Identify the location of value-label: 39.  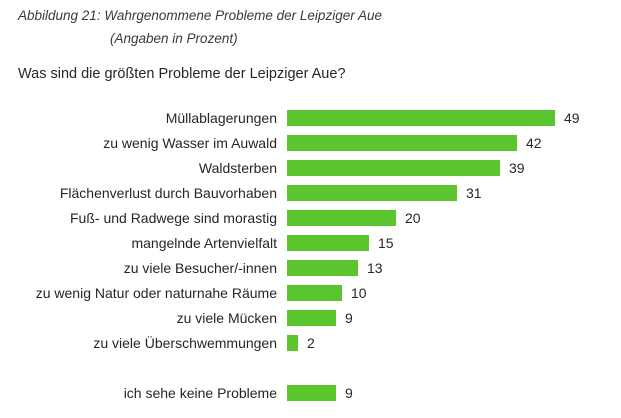
(517, 167).